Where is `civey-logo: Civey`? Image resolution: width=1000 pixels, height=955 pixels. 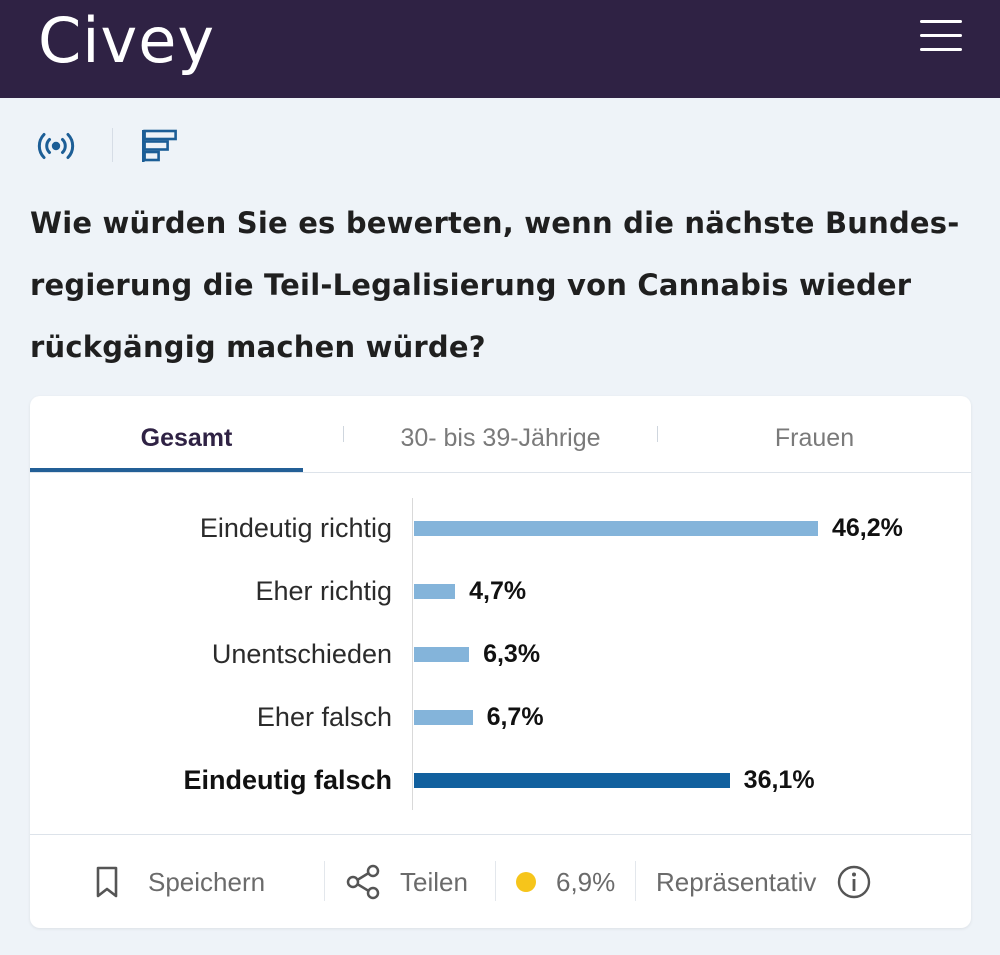 civey-logo: Civey is located at coordinates (127, 40).